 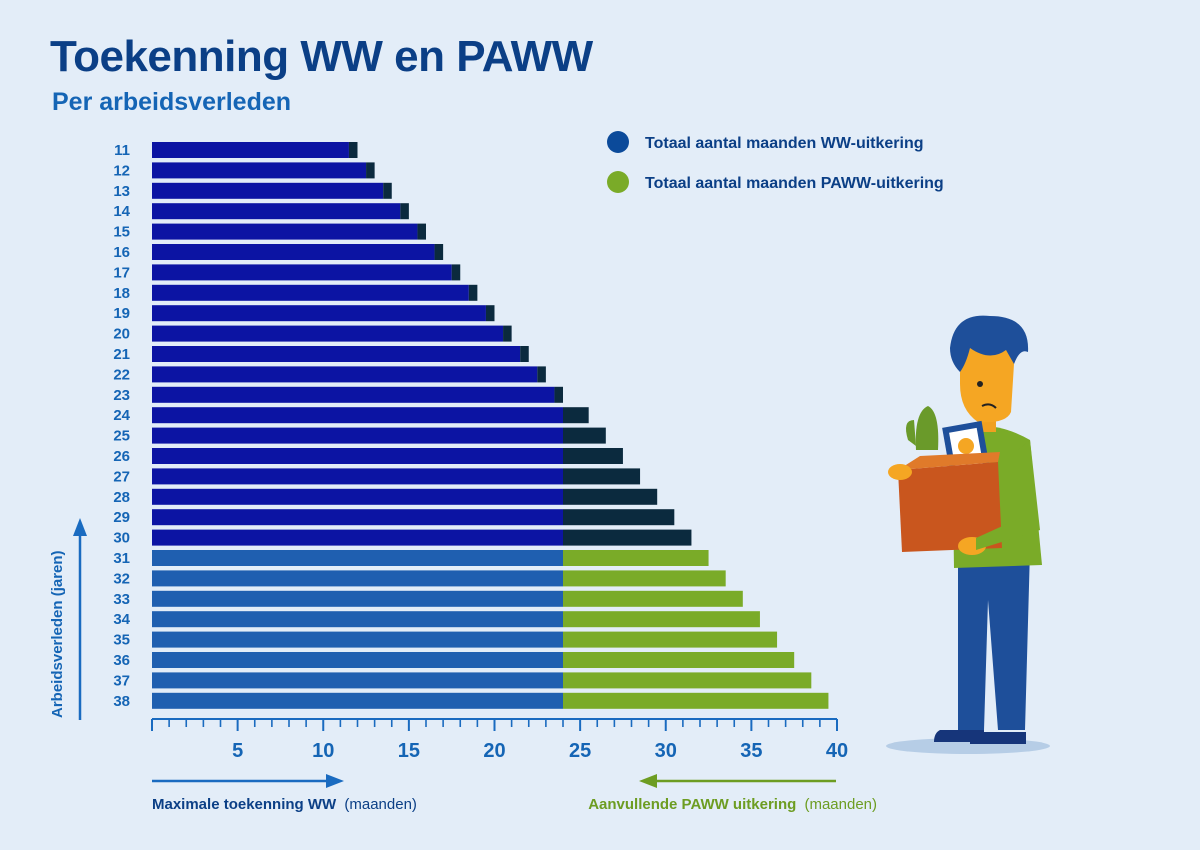 I want to click on y-axis-label-group: Arbeidsverleden (jaren), so click(x=68, y=619).